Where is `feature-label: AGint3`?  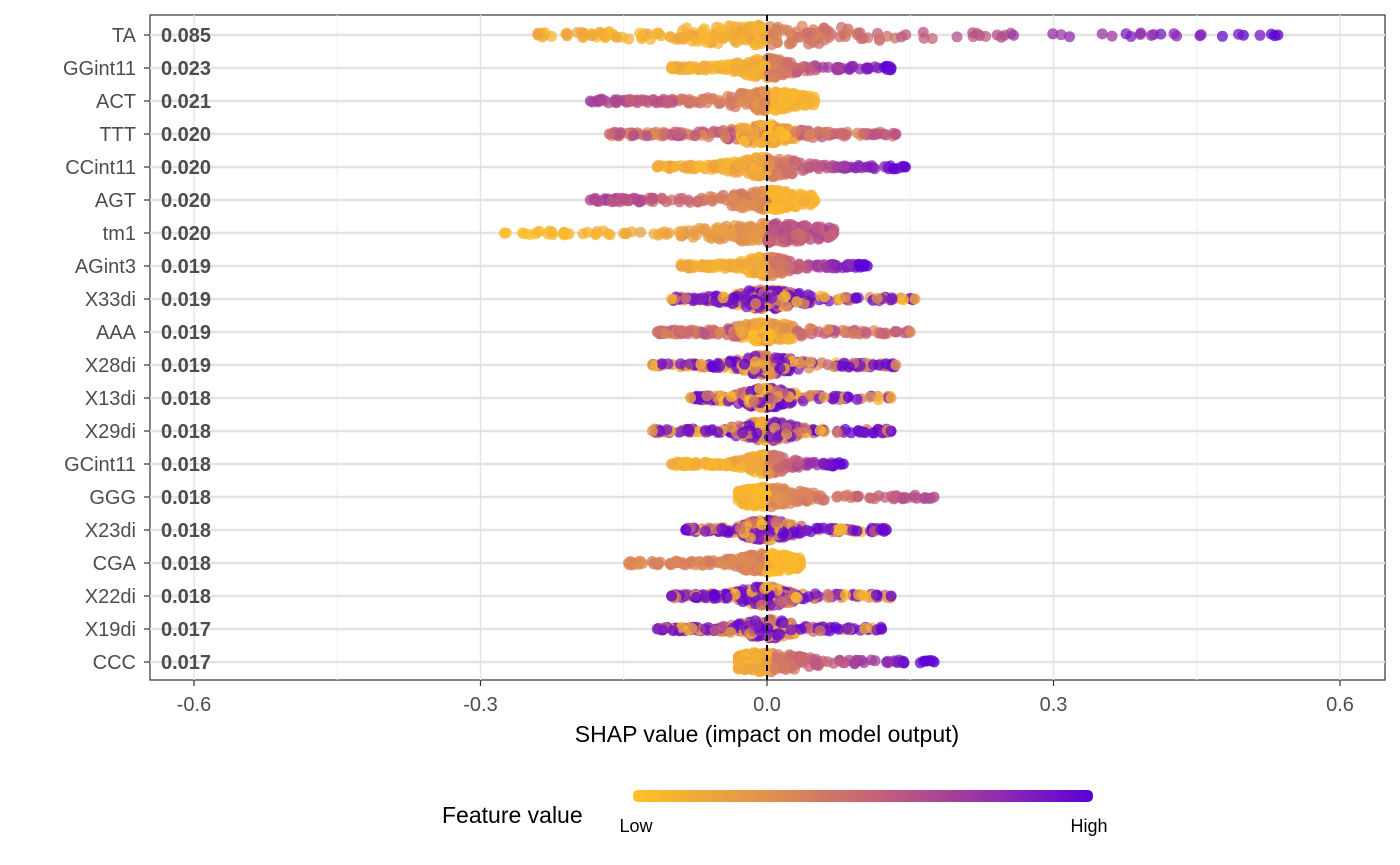
feature-label: AGint3 is located at coordinates (105, 267).